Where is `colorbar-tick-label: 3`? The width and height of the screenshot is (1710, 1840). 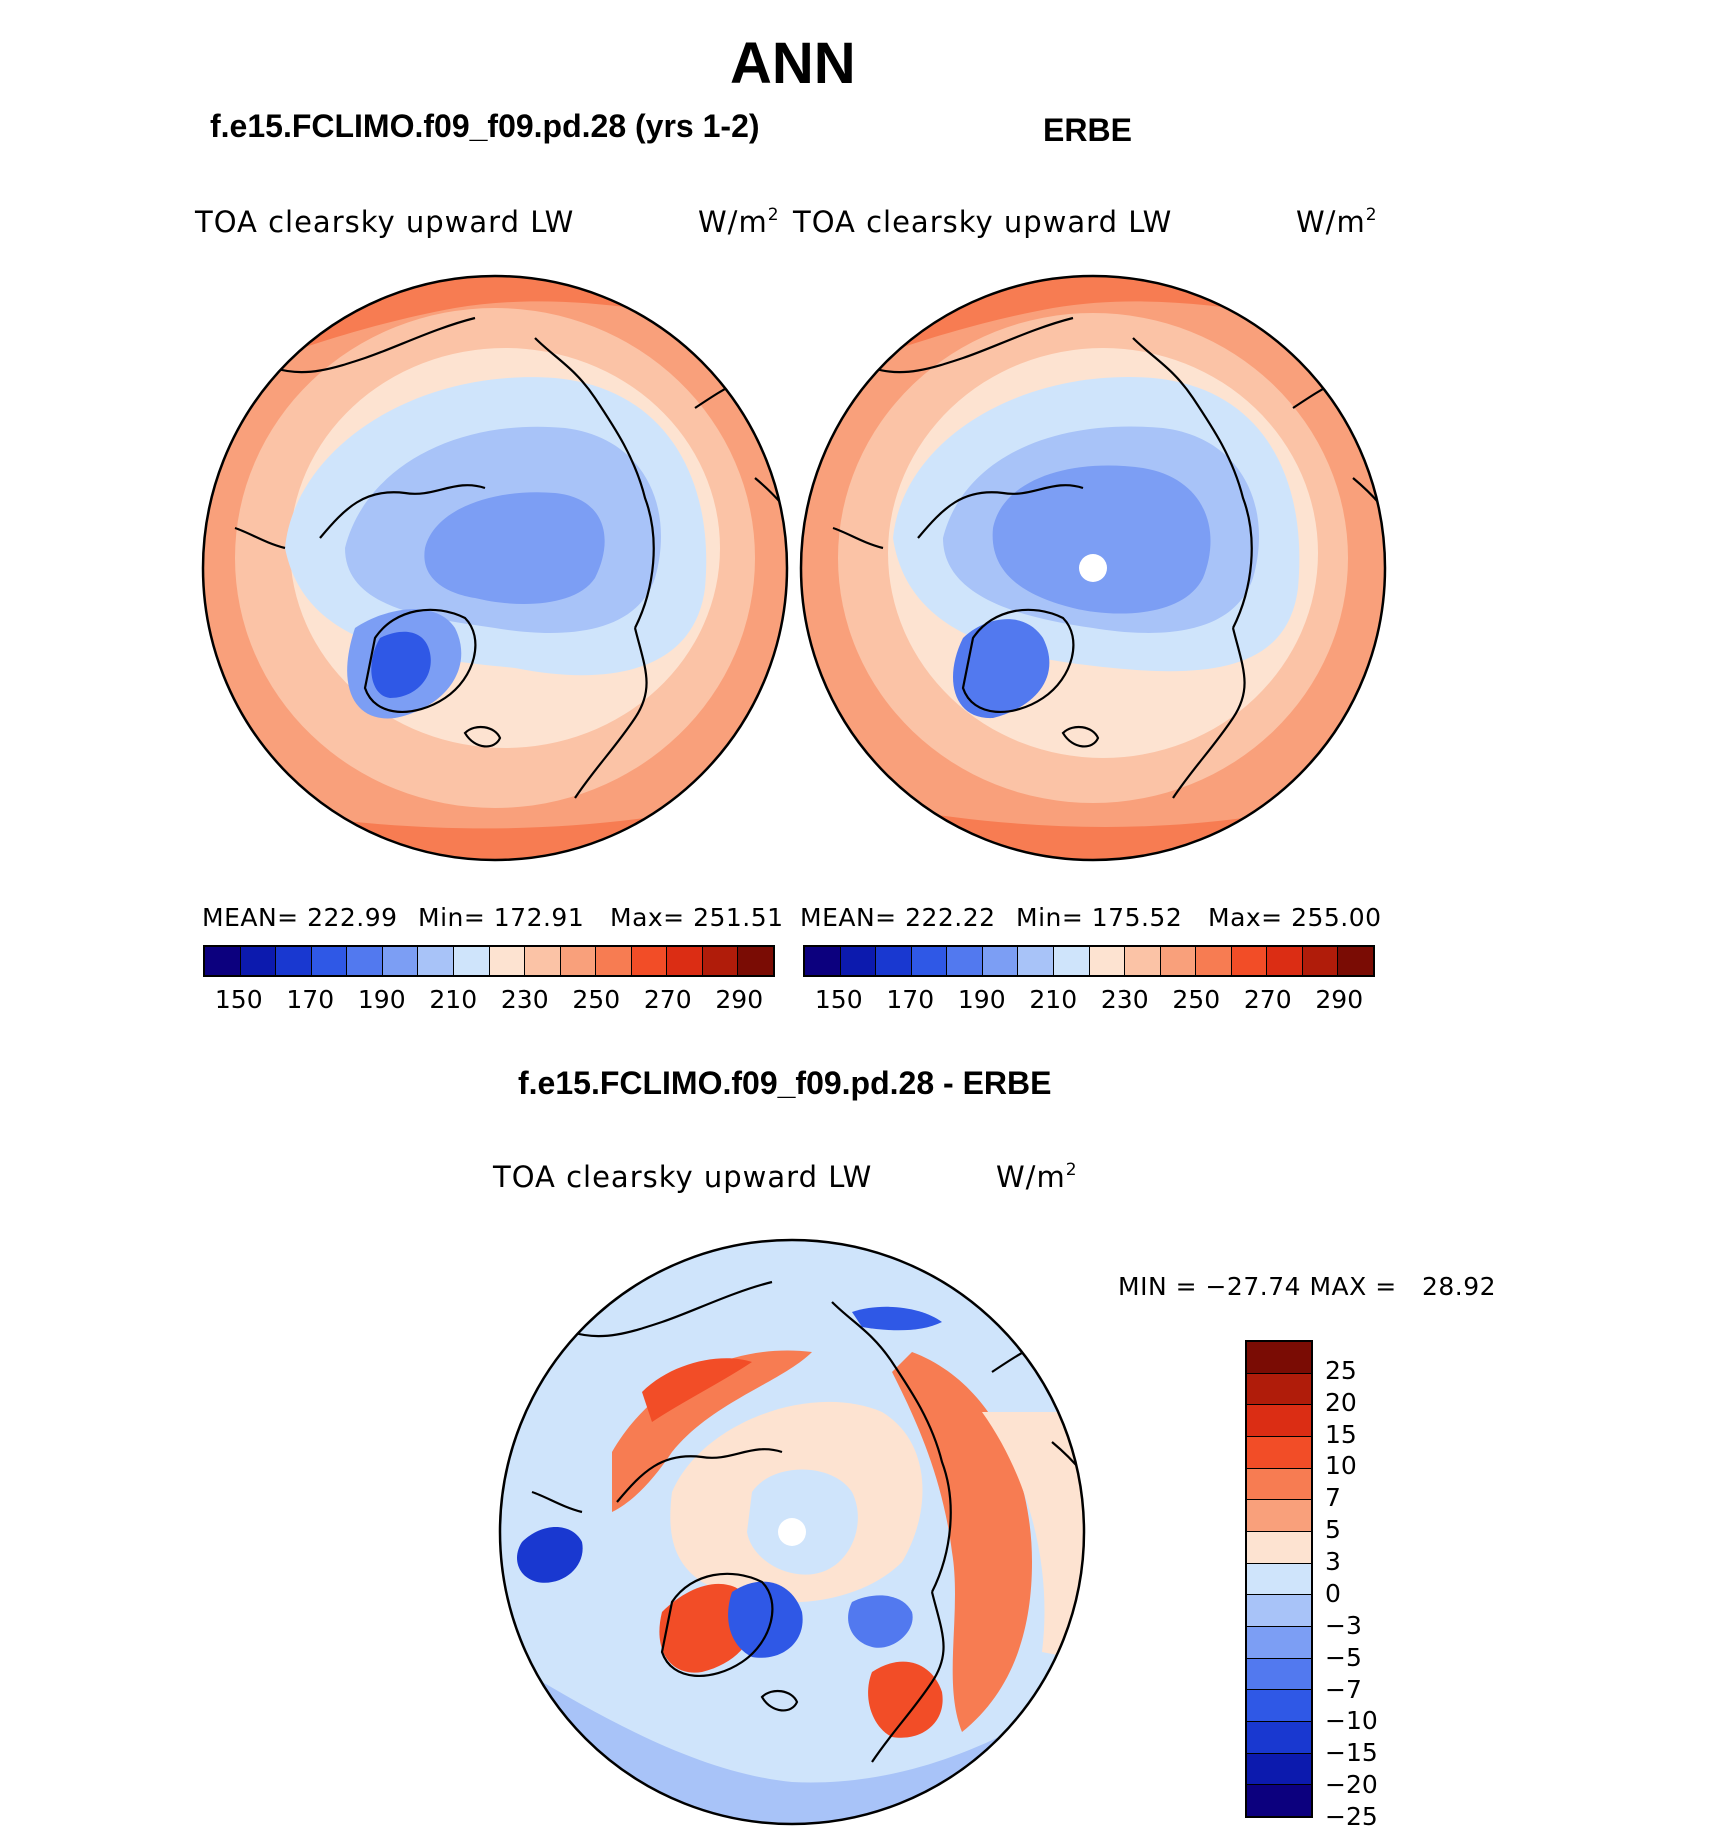
colorbar-tick-label: 3 is located at coordinates (1333, 1562).